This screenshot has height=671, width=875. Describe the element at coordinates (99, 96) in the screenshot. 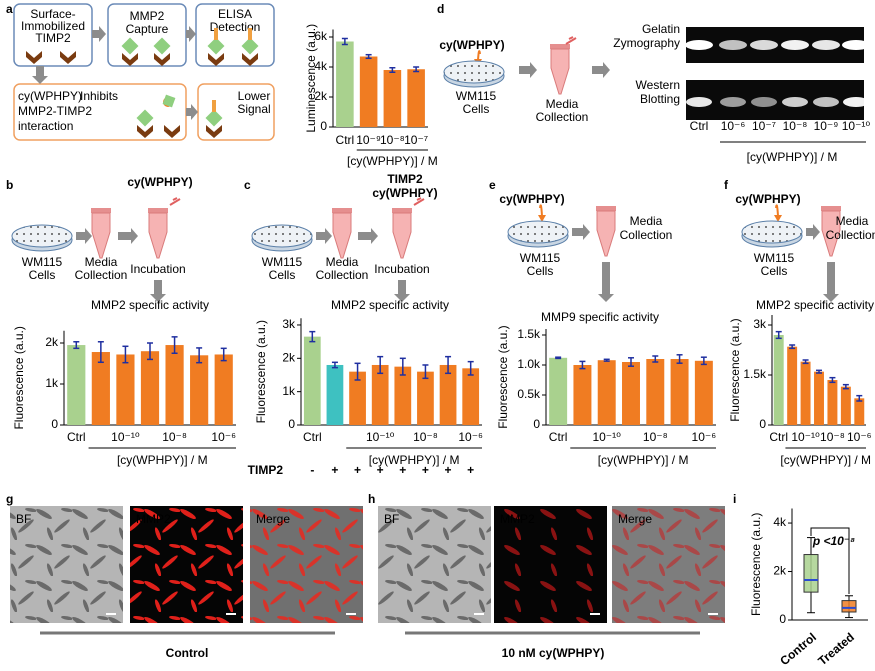

I see `label: Inhibits` at that location.